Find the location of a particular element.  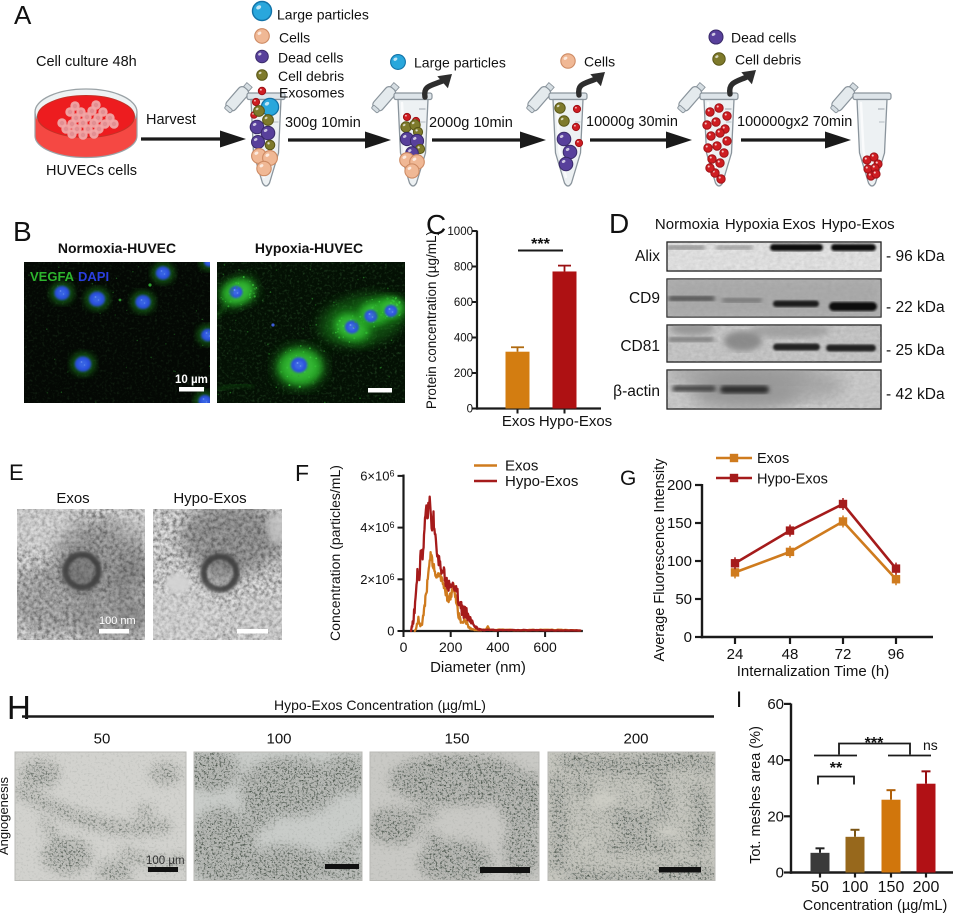

svg-text: β-actin is located at coordinates (636, 391).